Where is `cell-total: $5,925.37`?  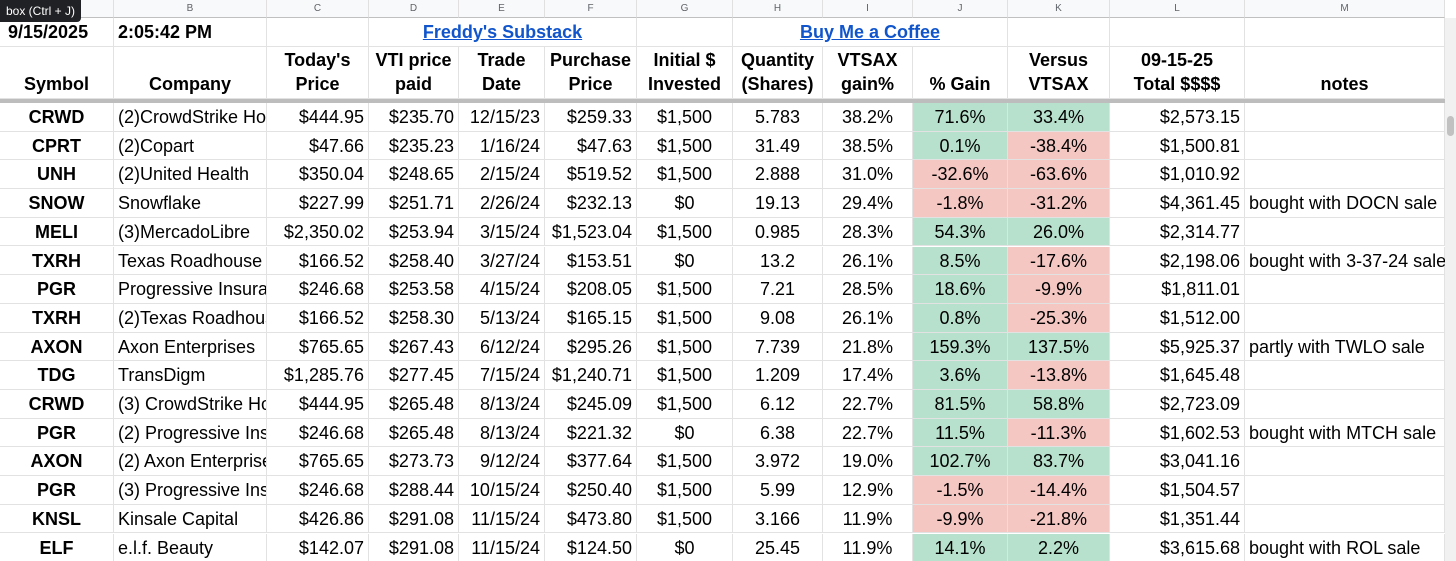 cell-total: $5,925.37 is located at coordinates (1177, 347).